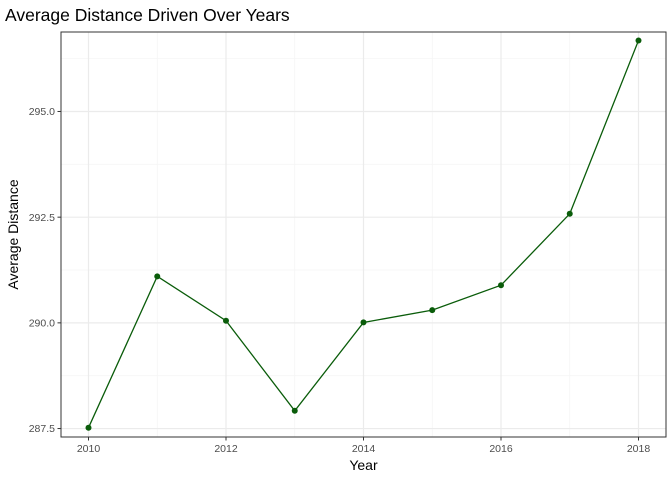  What do you see at coordinates (42, 429) in the screenshot?
I see `y-tick-label: 287.5` at bounding box center [42, 429].